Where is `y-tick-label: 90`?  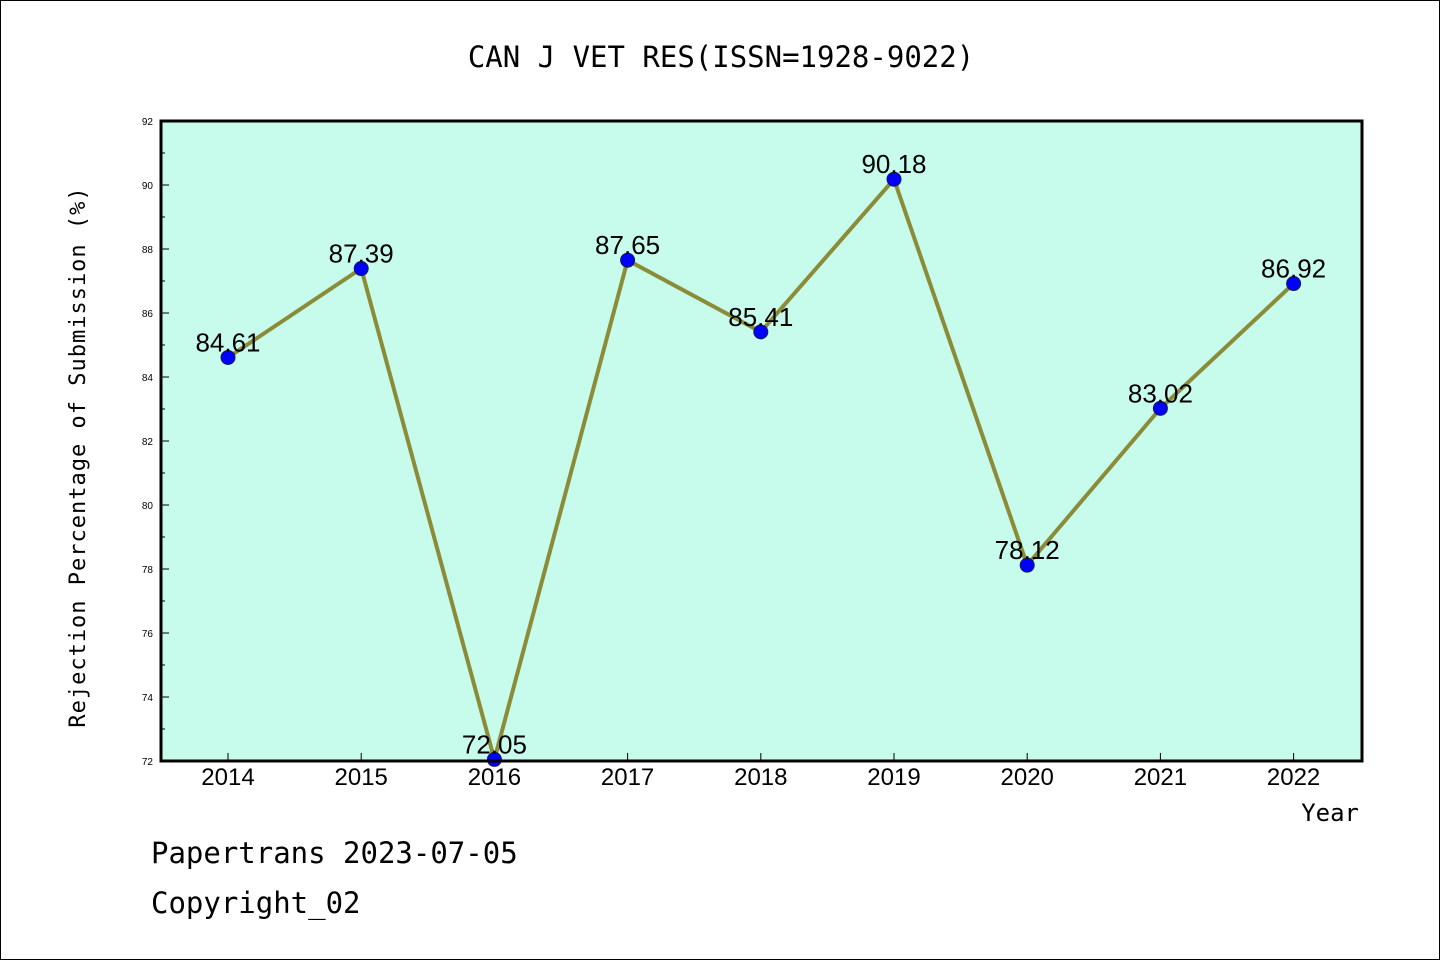 y-tick-label: 90 is located at coordinates (148, 186).